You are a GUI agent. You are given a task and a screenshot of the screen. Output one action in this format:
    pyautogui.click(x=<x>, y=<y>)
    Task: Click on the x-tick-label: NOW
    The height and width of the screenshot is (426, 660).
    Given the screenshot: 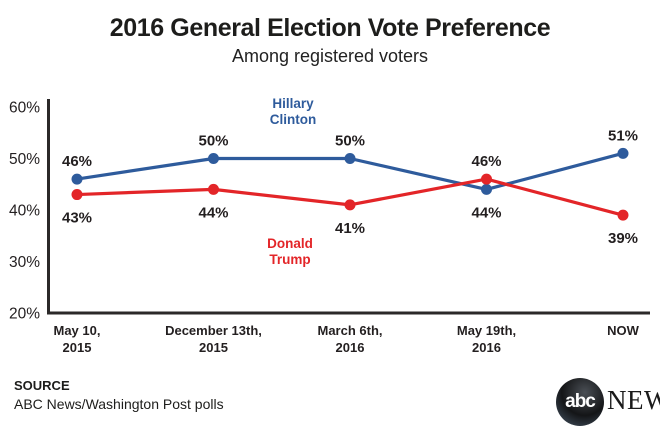 What is the action you would take?
    pyautogui.click(x=623, y=330)
    